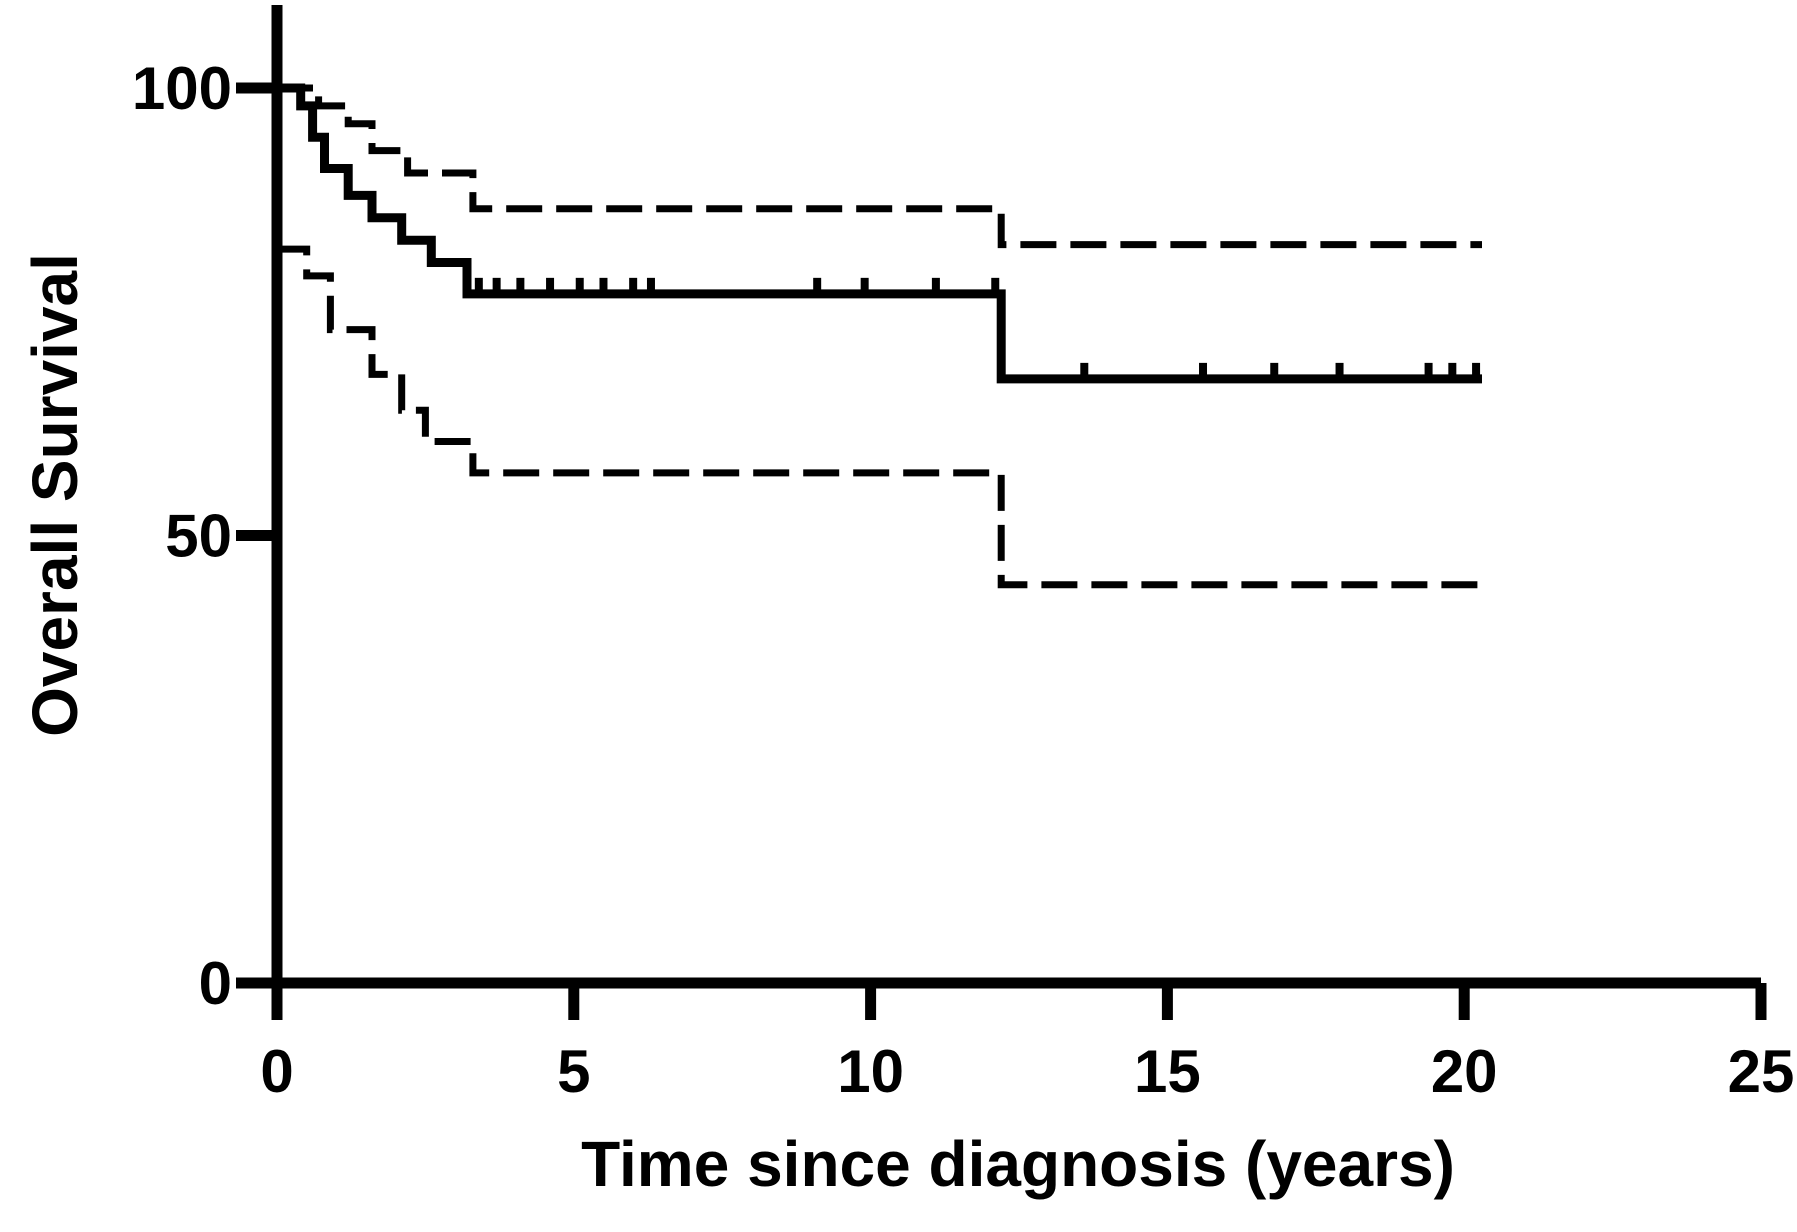 The width and height of the screenshot is (1797, 1232). I want to click on y-axis-ticks: 0 50 100, so click(204, 536).